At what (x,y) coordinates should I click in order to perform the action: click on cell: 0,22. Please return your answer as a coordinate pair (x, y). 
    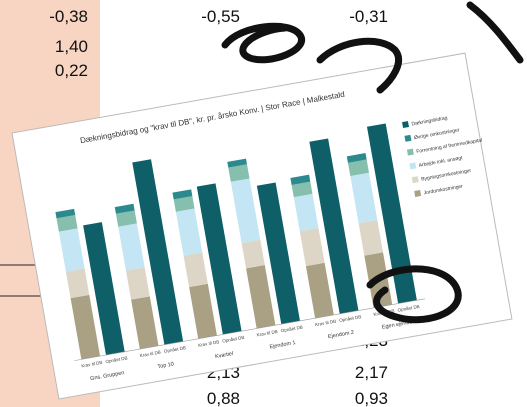
    Looking at the image, I should click on (71, 70).